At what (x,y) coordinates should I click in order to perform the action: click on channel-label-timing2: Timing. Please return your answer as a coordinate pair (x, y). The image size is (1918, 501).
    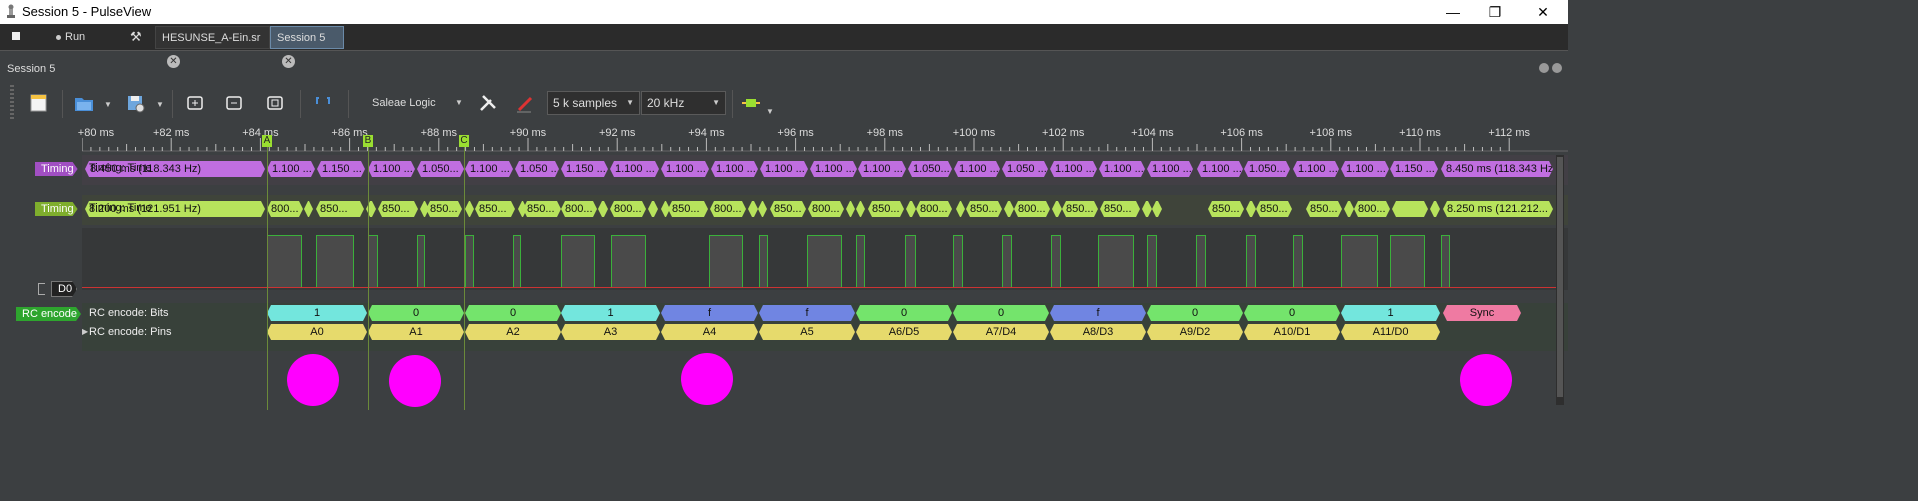
    Looking at the image, I should click on (56, 209).